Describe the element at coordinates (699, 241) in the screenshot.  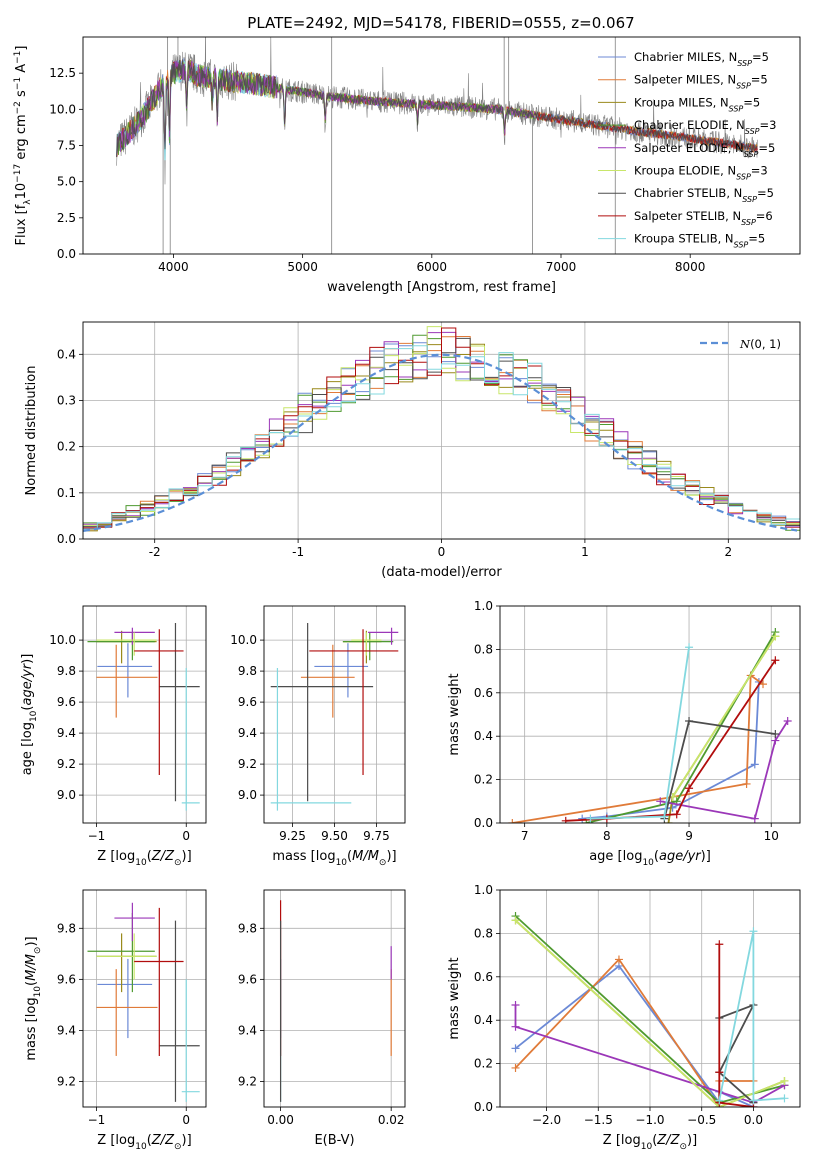
I see `legend-entry: Kroupa STELIB, NSSP=5` at that location.